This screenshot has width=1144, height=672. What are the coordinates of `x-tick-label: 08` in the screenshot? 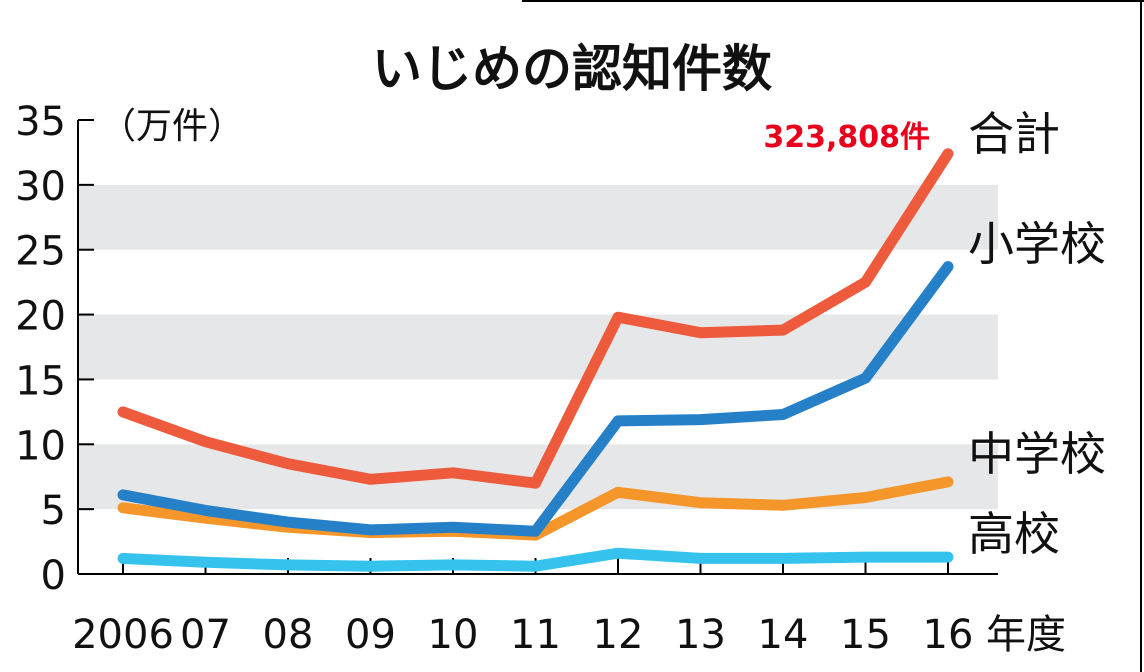 It's located at (288, 635).